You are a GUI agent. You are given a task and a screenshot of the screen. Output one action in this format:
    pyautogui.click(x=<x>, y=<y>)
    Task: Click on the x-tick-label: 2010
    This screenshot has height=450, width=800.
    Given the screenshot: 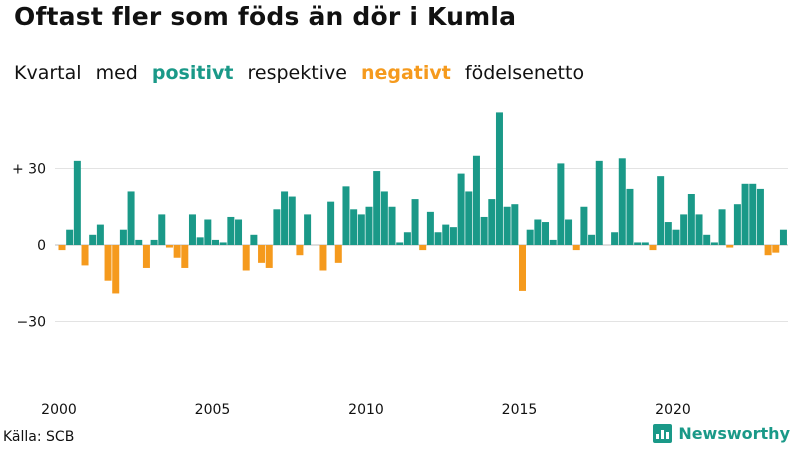 What is the action you would take?
    pyautogui.click(x=366, y=410)
    